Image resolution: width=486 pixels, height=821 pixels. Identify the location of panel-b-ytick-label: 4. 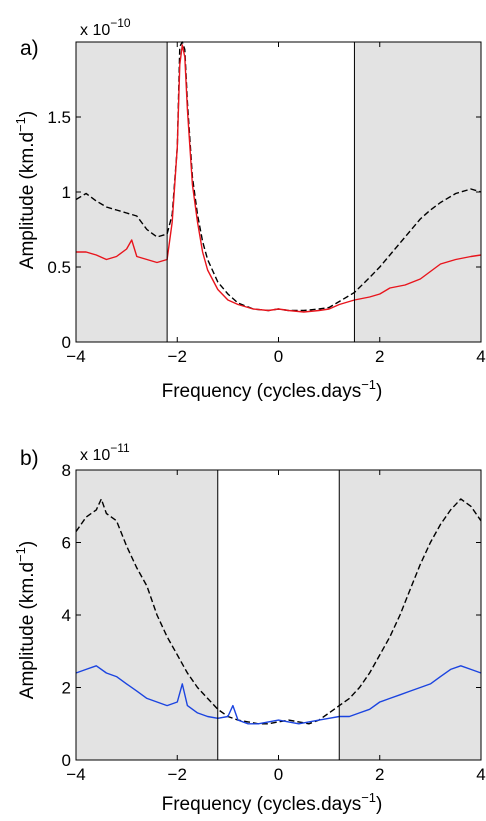
(66, 615).